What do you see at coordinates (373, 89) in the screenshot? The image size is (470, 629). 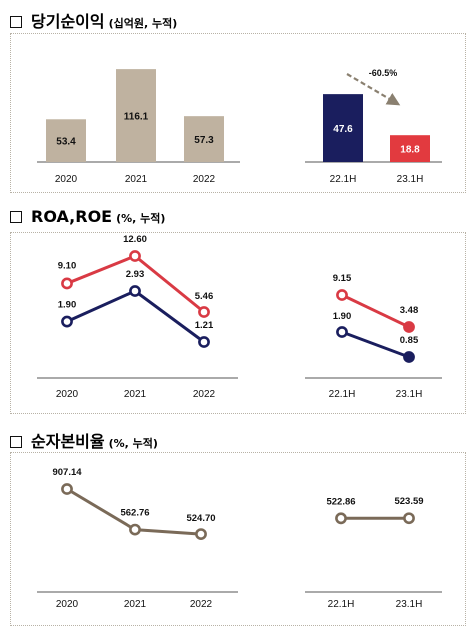 I see `change-arrow` at bounding box center [373, 89].